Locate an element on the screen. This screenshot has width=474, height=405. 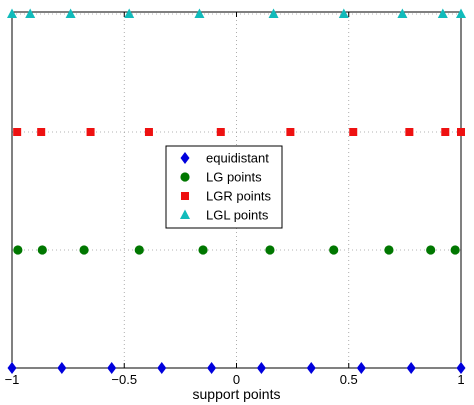
legend-label: LG points is located at coordinates (234, 177).